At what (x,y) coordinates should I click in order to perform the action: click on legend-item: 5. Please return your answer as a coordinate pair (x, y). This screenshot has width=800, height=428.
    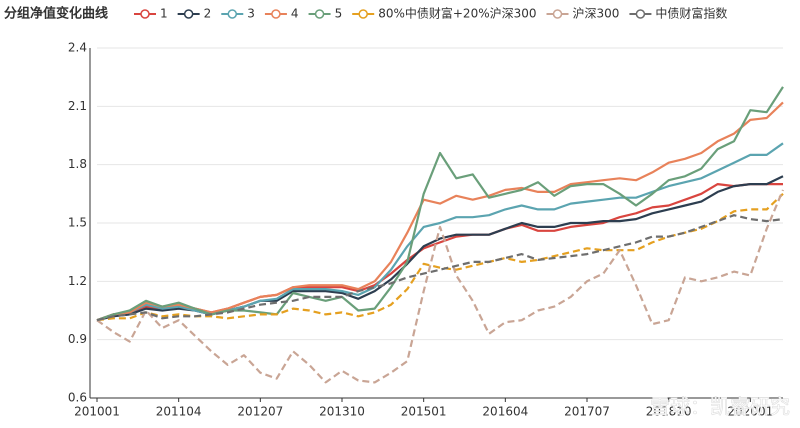
    Looking at the image, I should click on (325, 14).